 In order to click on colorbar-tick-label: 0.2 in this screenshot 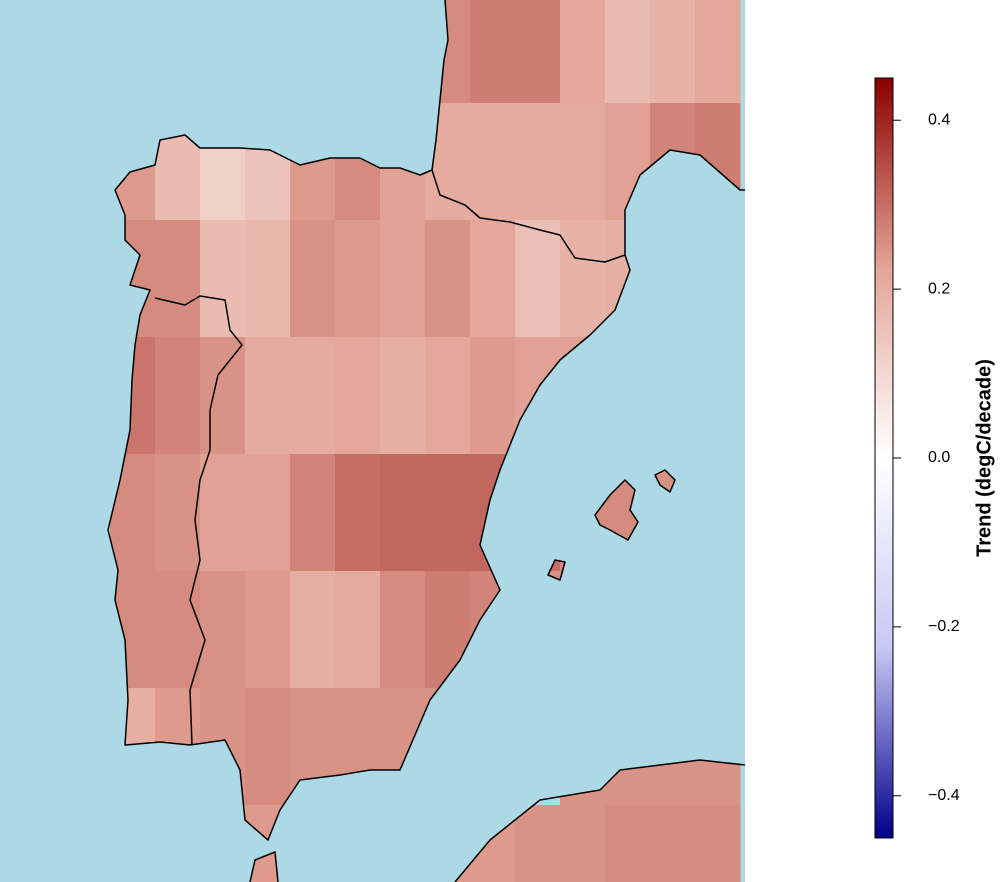, I will do `click(939, 288)`.